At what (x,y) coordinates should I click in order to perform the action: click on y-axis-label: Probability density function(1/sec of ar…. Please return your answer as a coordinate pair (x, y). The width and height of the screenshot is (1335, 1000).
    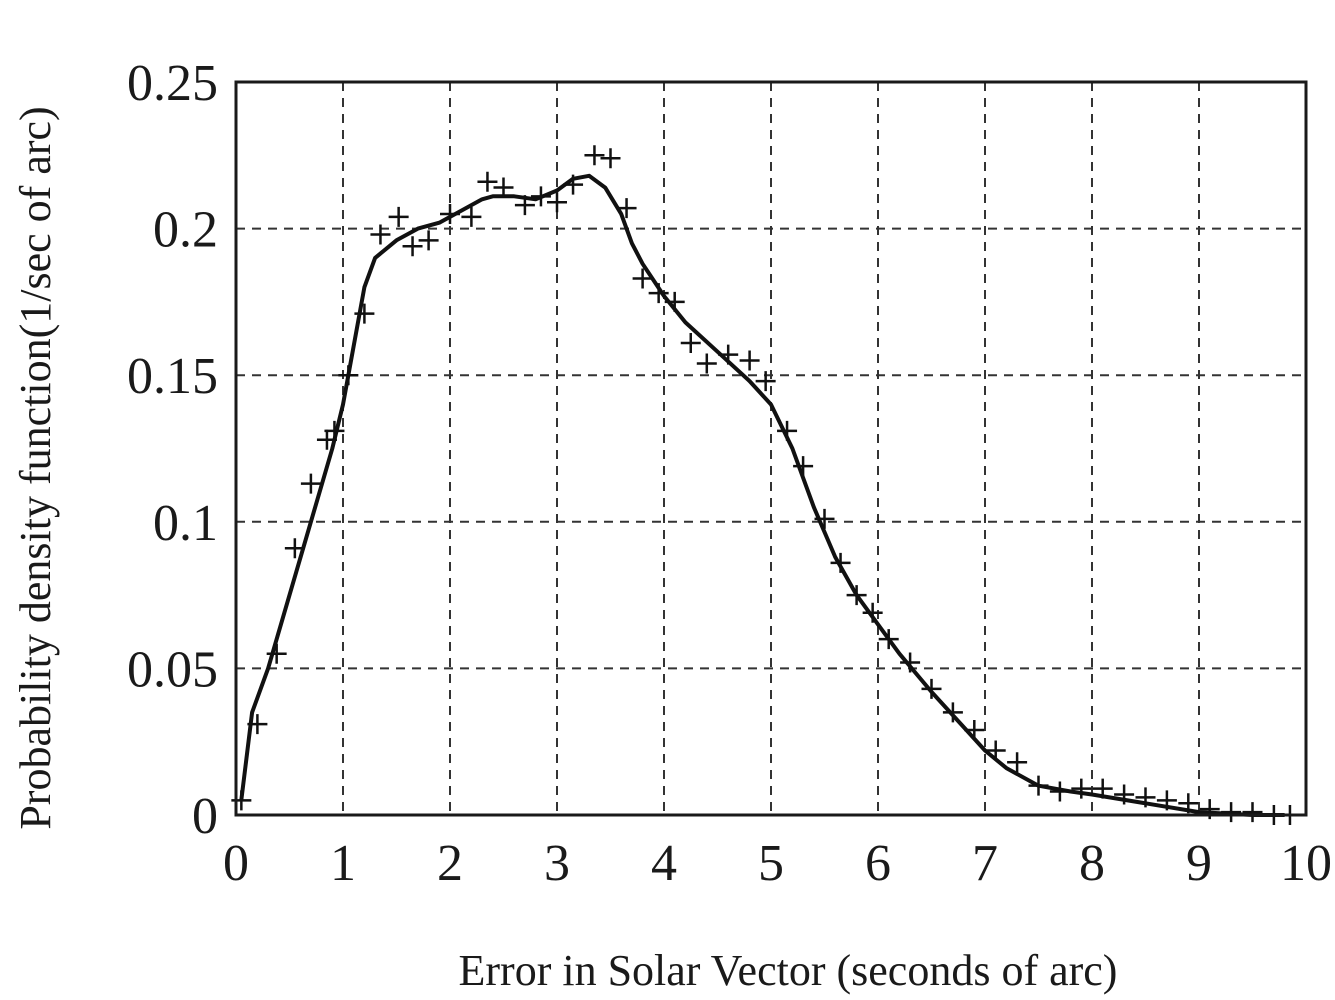
    Looking at the image, I should click on (35, 467).